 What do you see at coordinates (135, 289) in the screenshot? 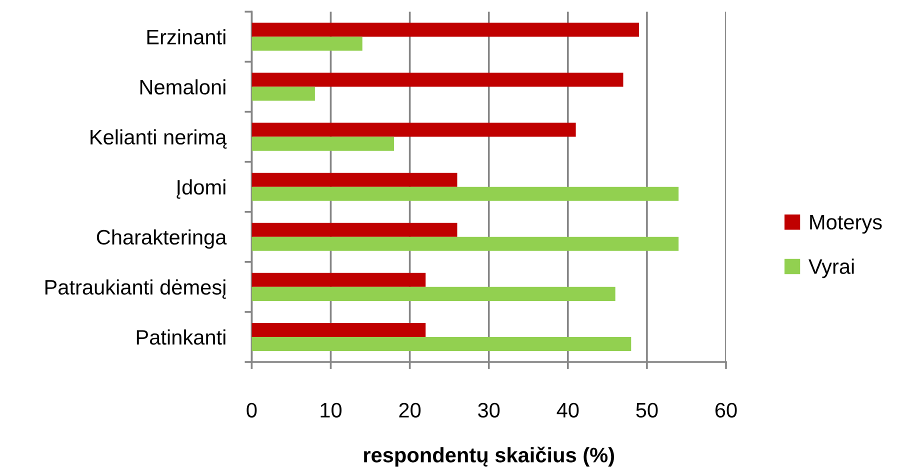
I see `y-tick-label: Patraukianti dėmesį` at bounding box center [135, 289].